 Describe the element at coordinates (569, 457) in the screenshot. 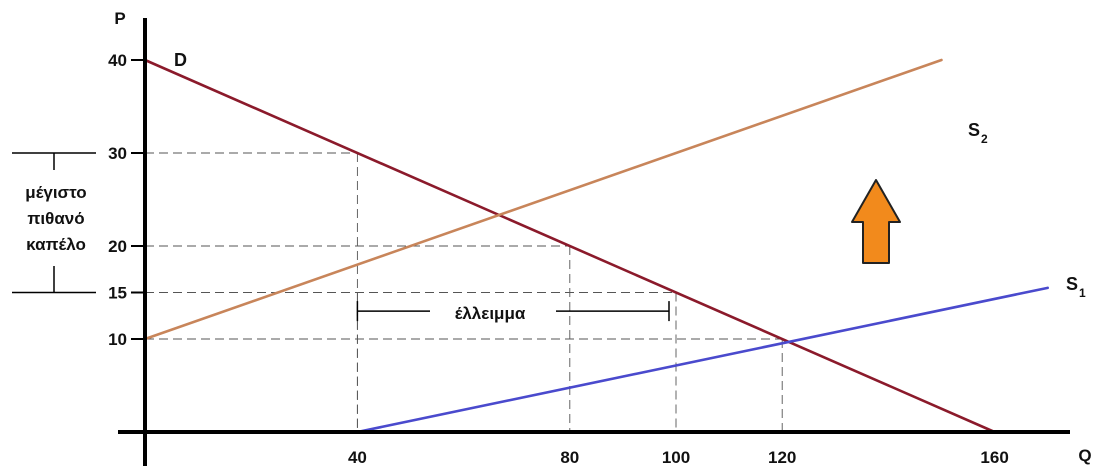

I see `x-tick-label-80: 80` at that location.